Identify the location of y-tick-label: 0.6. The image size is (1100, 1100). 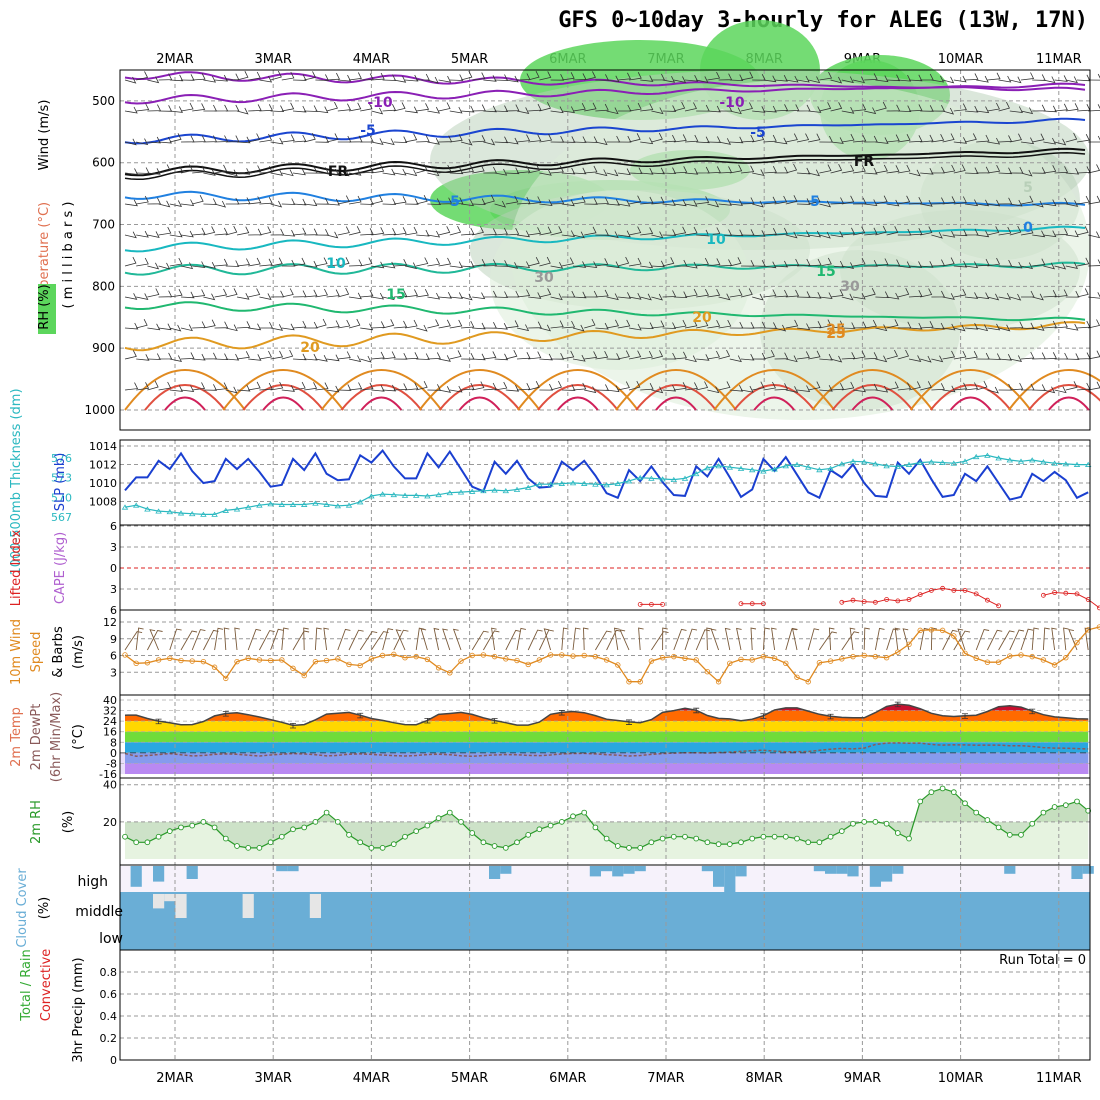
(109, 994).